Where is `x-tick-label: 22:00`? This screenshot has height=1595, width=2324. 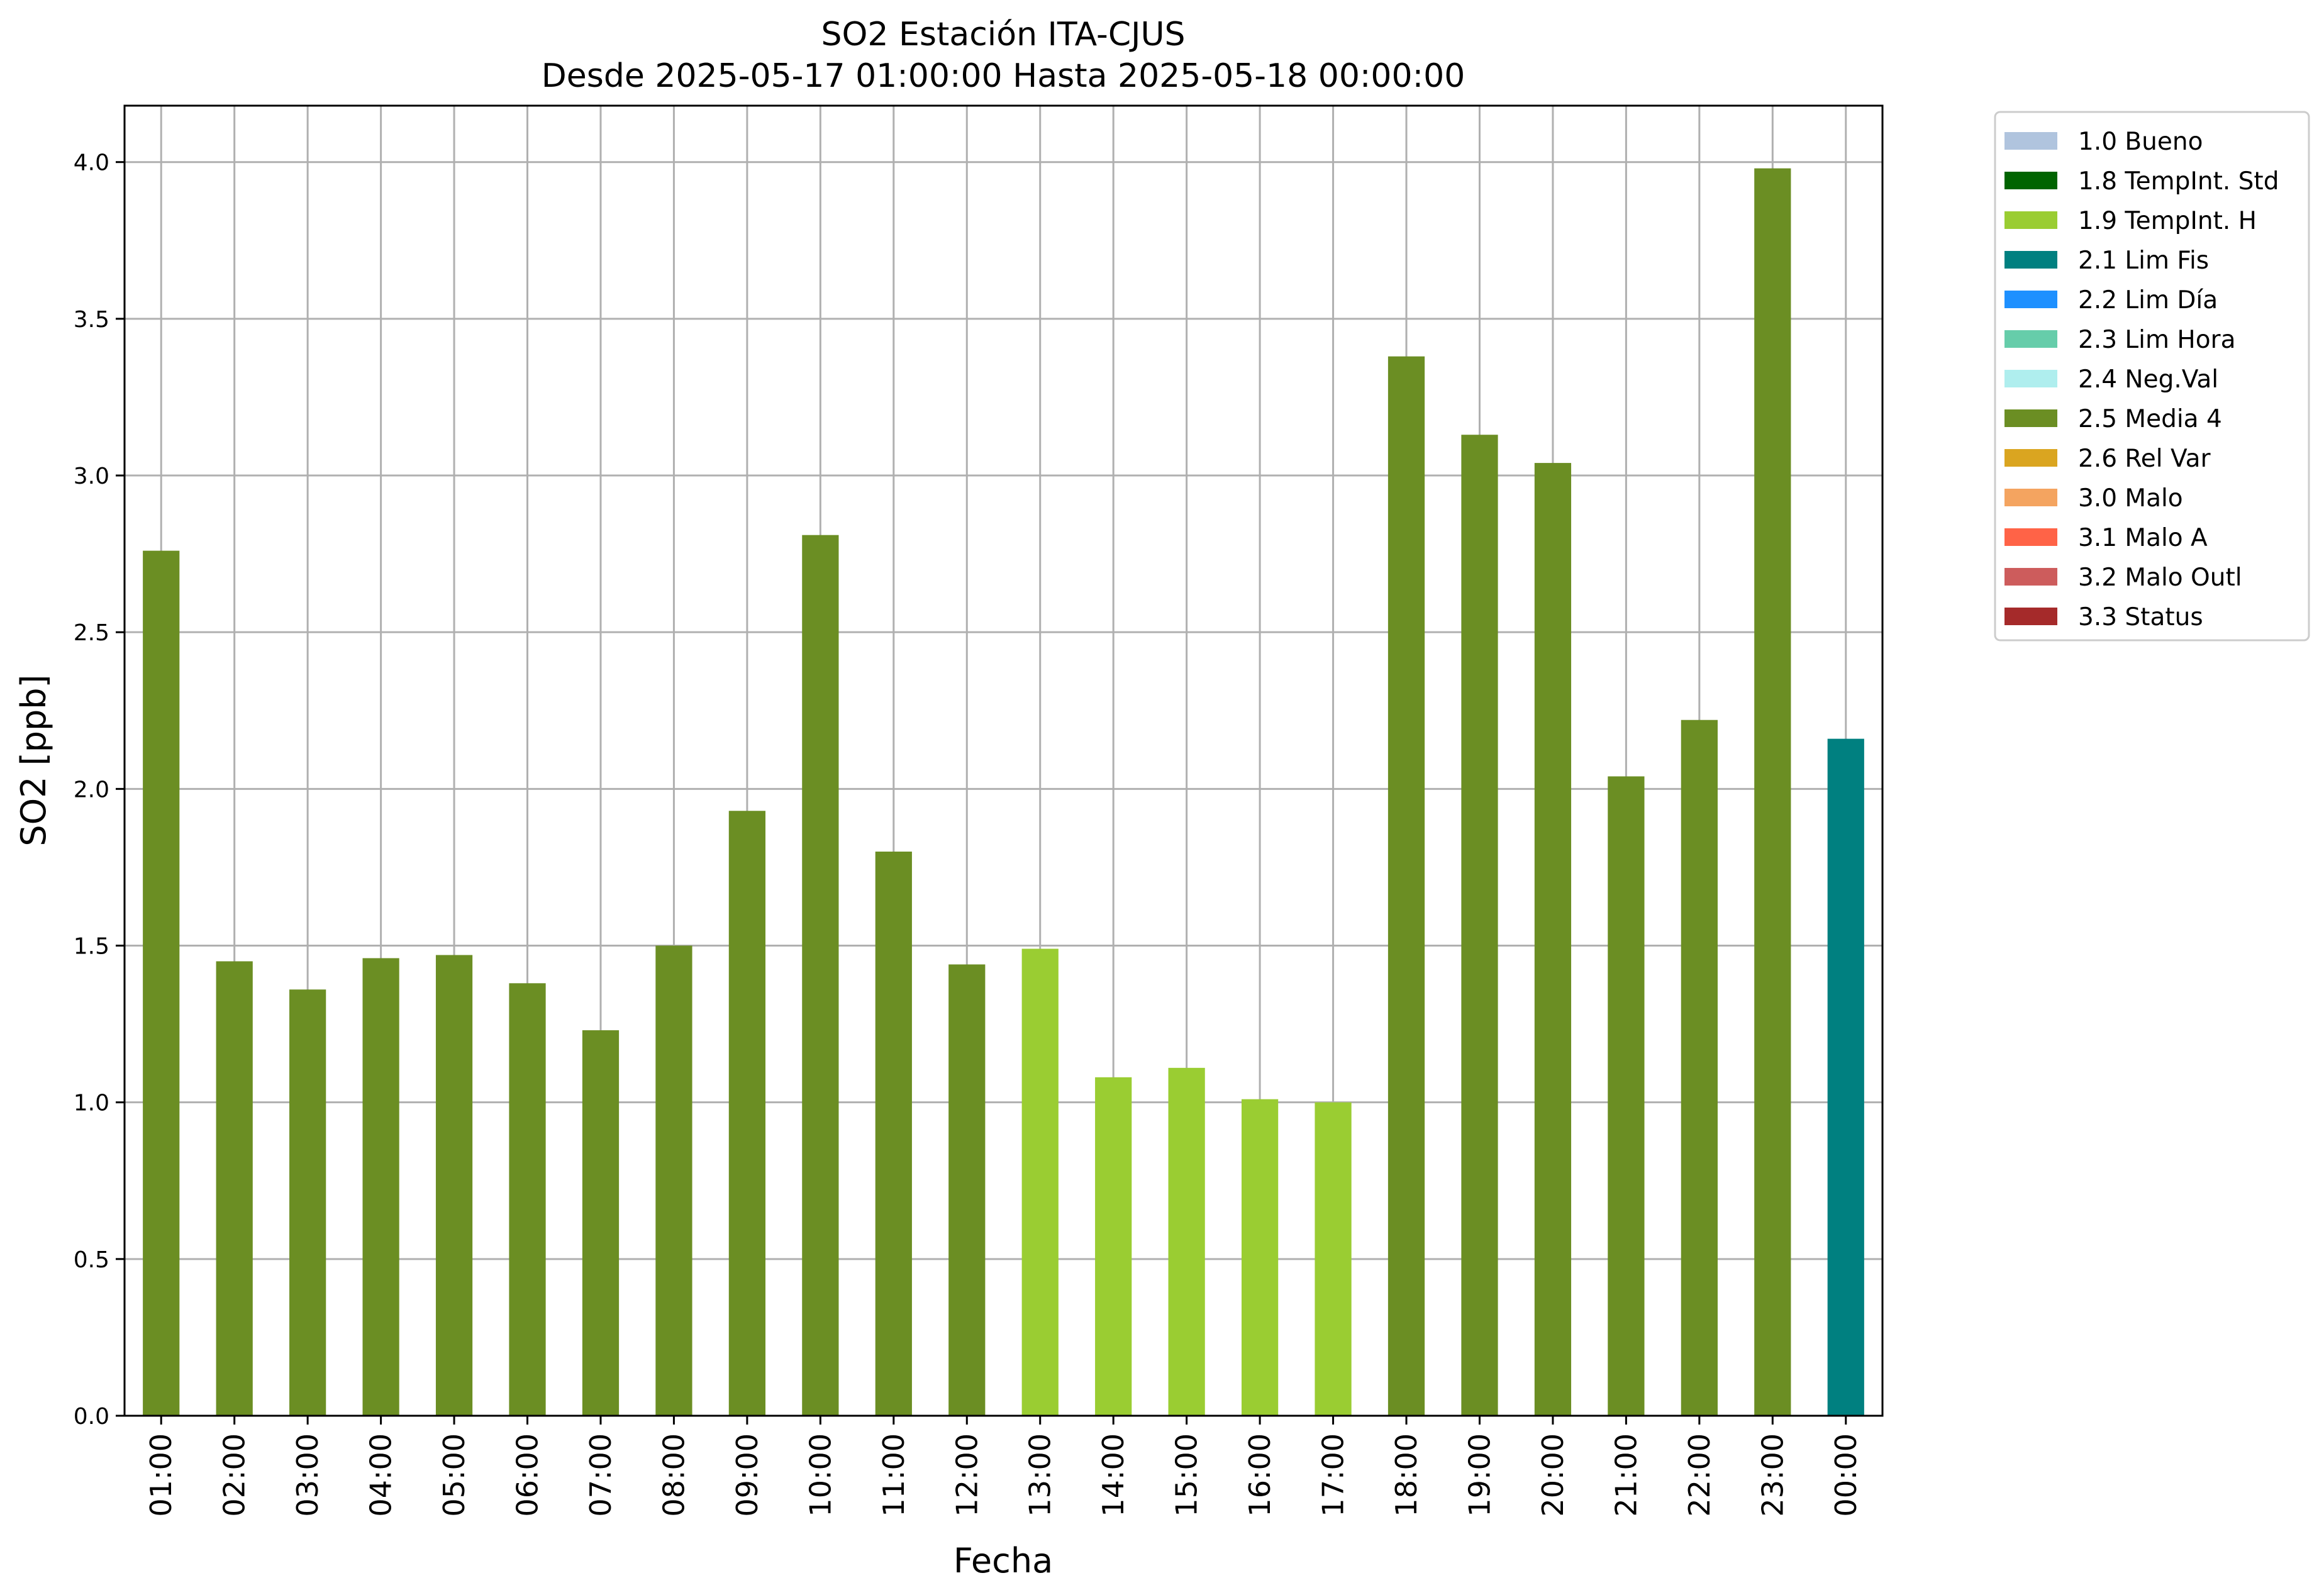 x-tick-label: 22:00 is located at coordinates (1699, 1475).